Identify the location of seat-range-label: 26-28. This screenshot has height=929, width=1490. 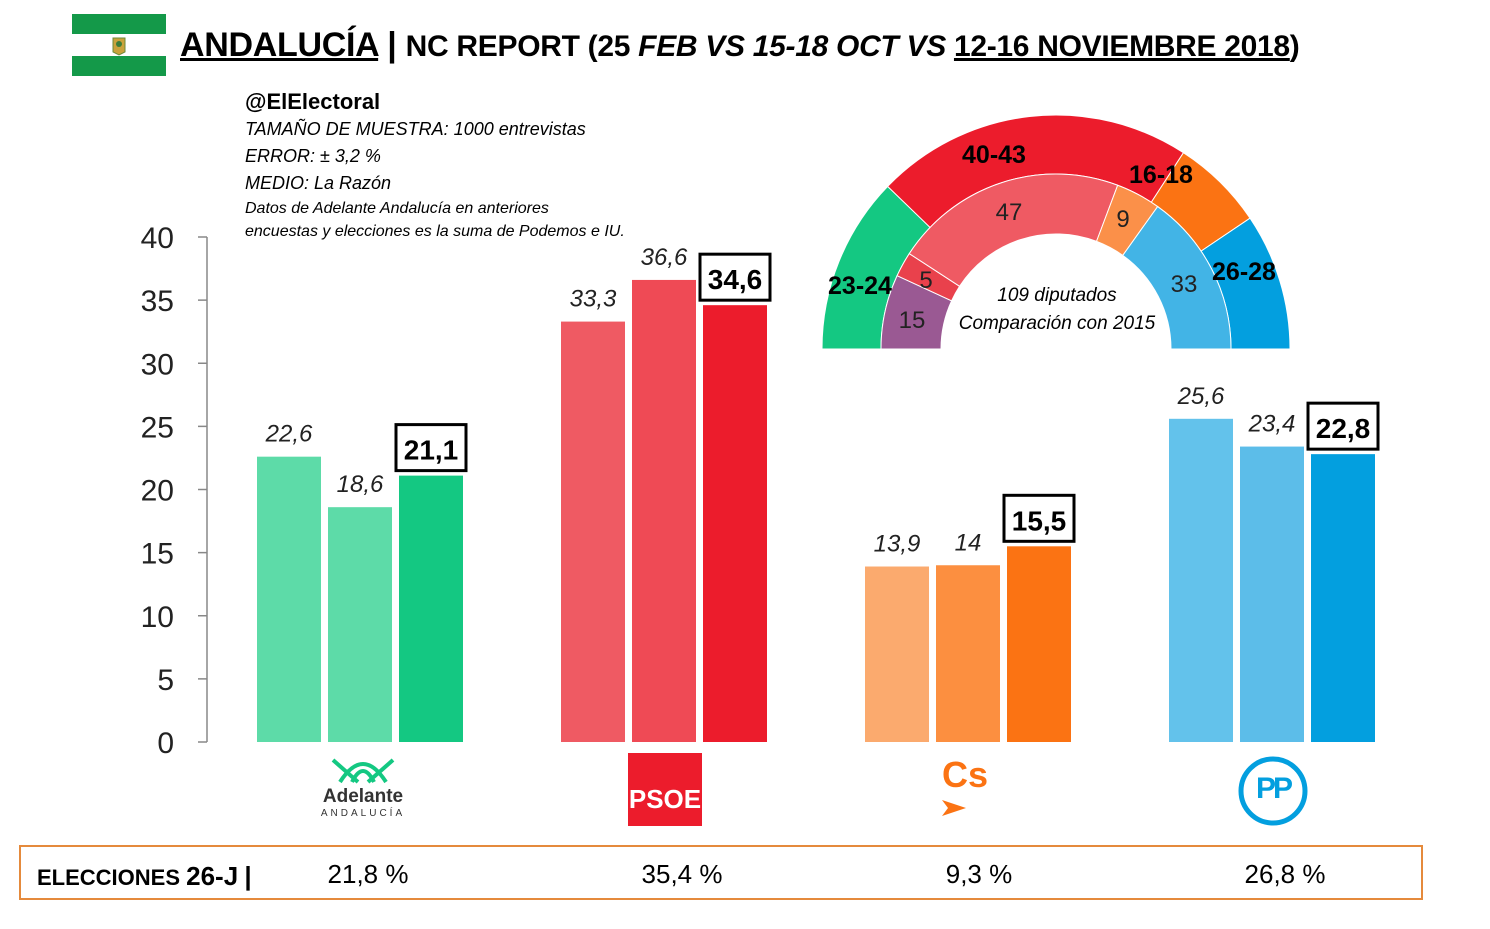
(1244, 272).